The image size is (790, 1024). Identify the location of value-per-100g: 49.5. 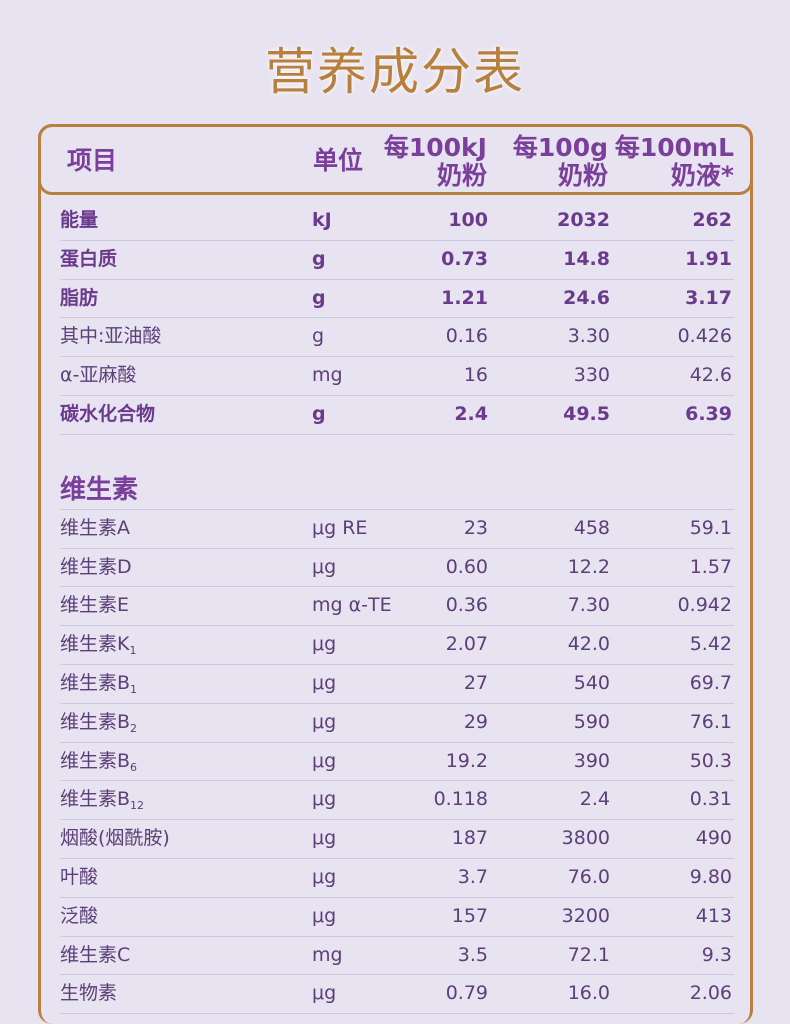
(586, 413).